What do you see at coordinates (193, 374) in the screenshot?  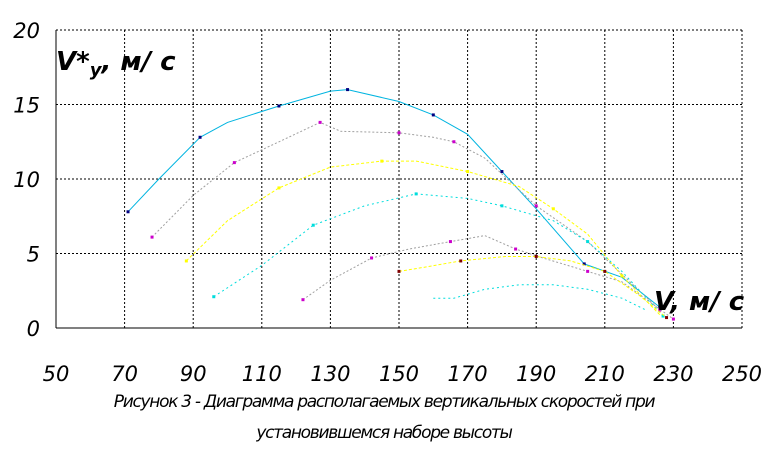 I see `x-tick-label: 90` at bounding box center [193, 374].